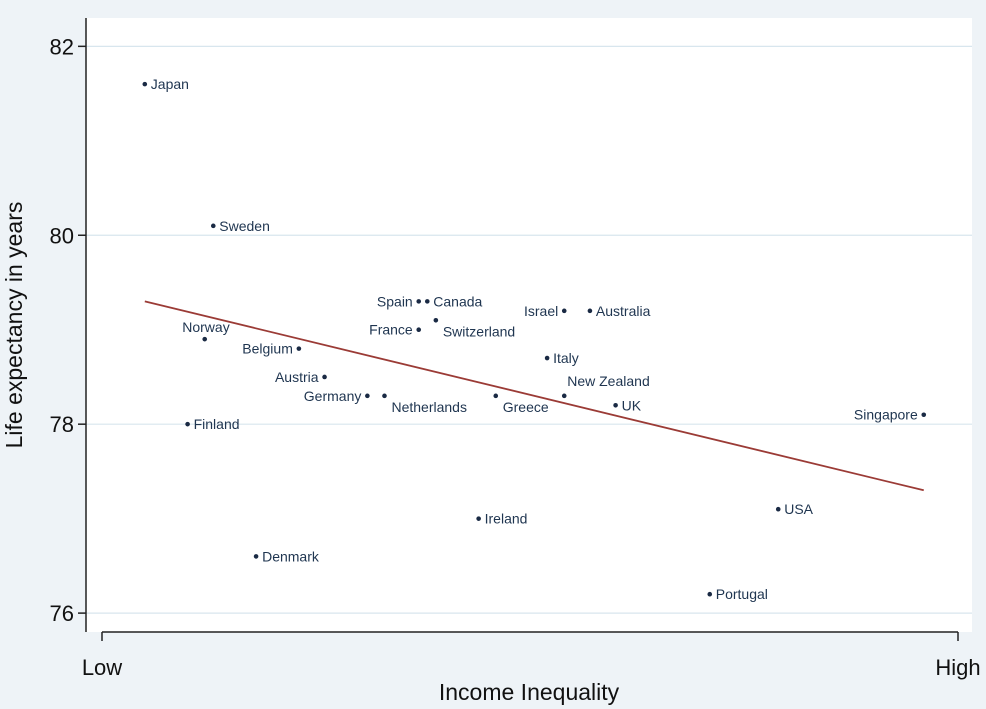 The image size is (986, 709). Describe the element at coordinates (778, 509) in the screenshot. I see `point-usa` at that location.